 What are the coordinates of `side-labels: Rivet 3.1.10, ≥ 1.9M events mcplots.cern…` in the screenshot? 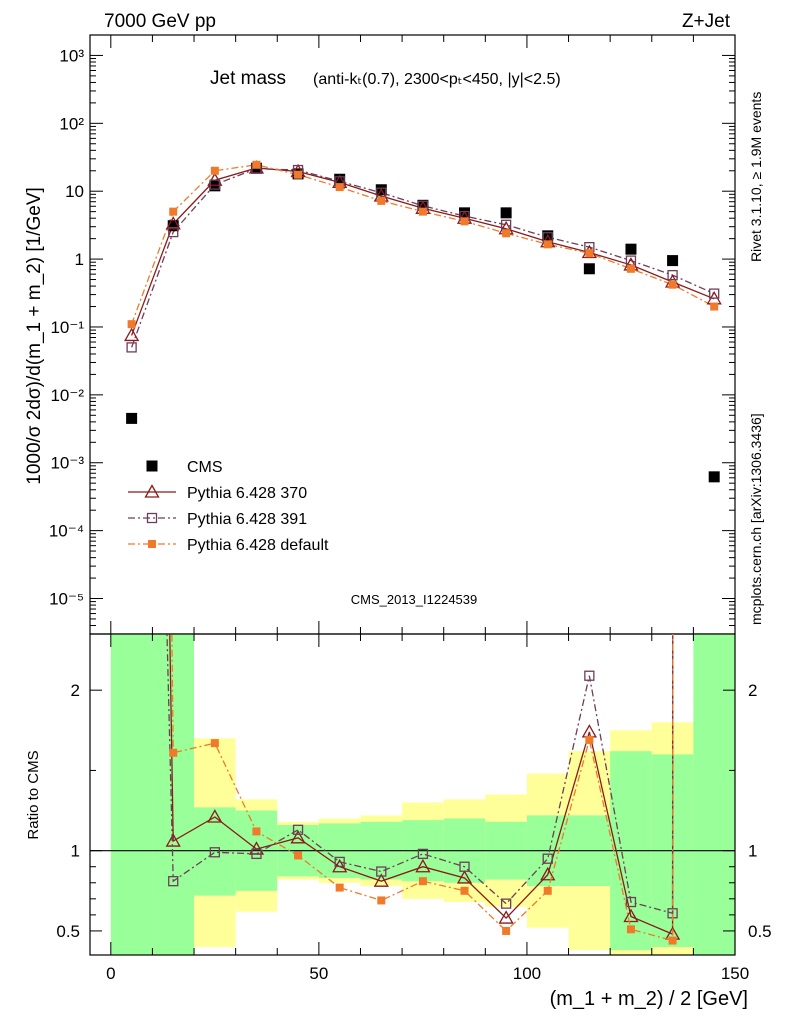 It's located at (756, 358).